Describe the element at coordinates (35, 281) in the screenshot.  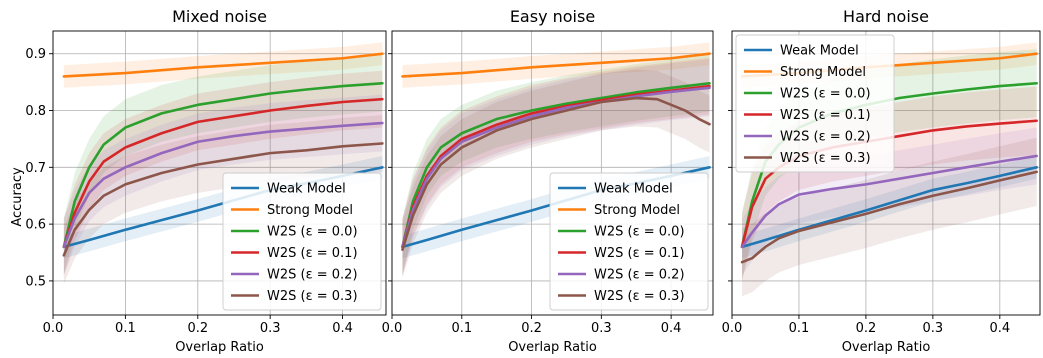
I see `y-tick-label: 0.5` at that location.